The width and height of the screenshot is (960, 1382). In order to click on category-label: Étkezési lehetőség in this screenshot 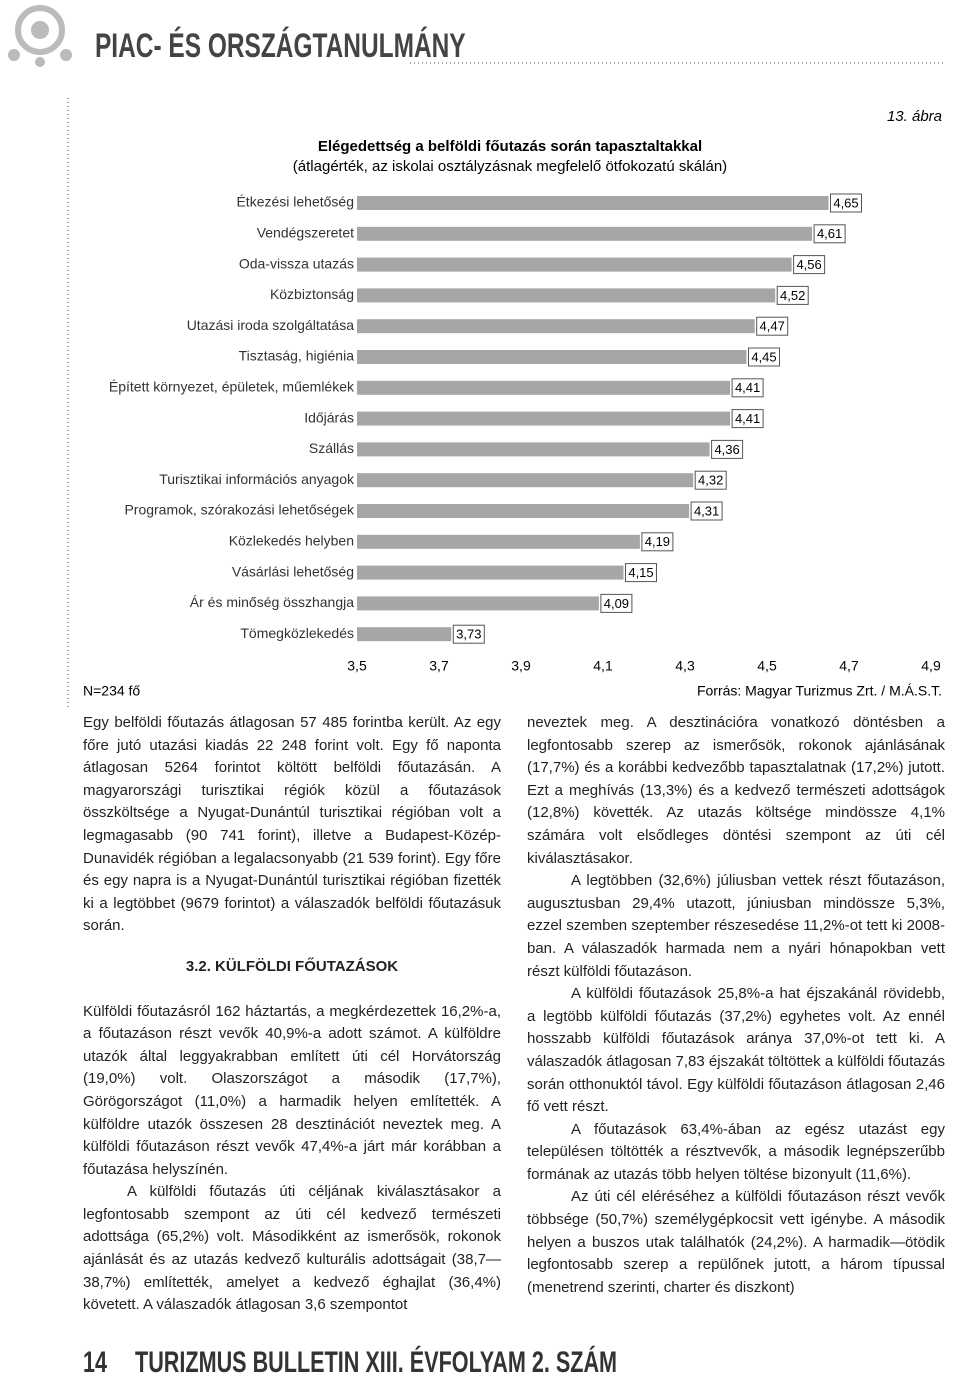, I will do `click(295, 202)`.